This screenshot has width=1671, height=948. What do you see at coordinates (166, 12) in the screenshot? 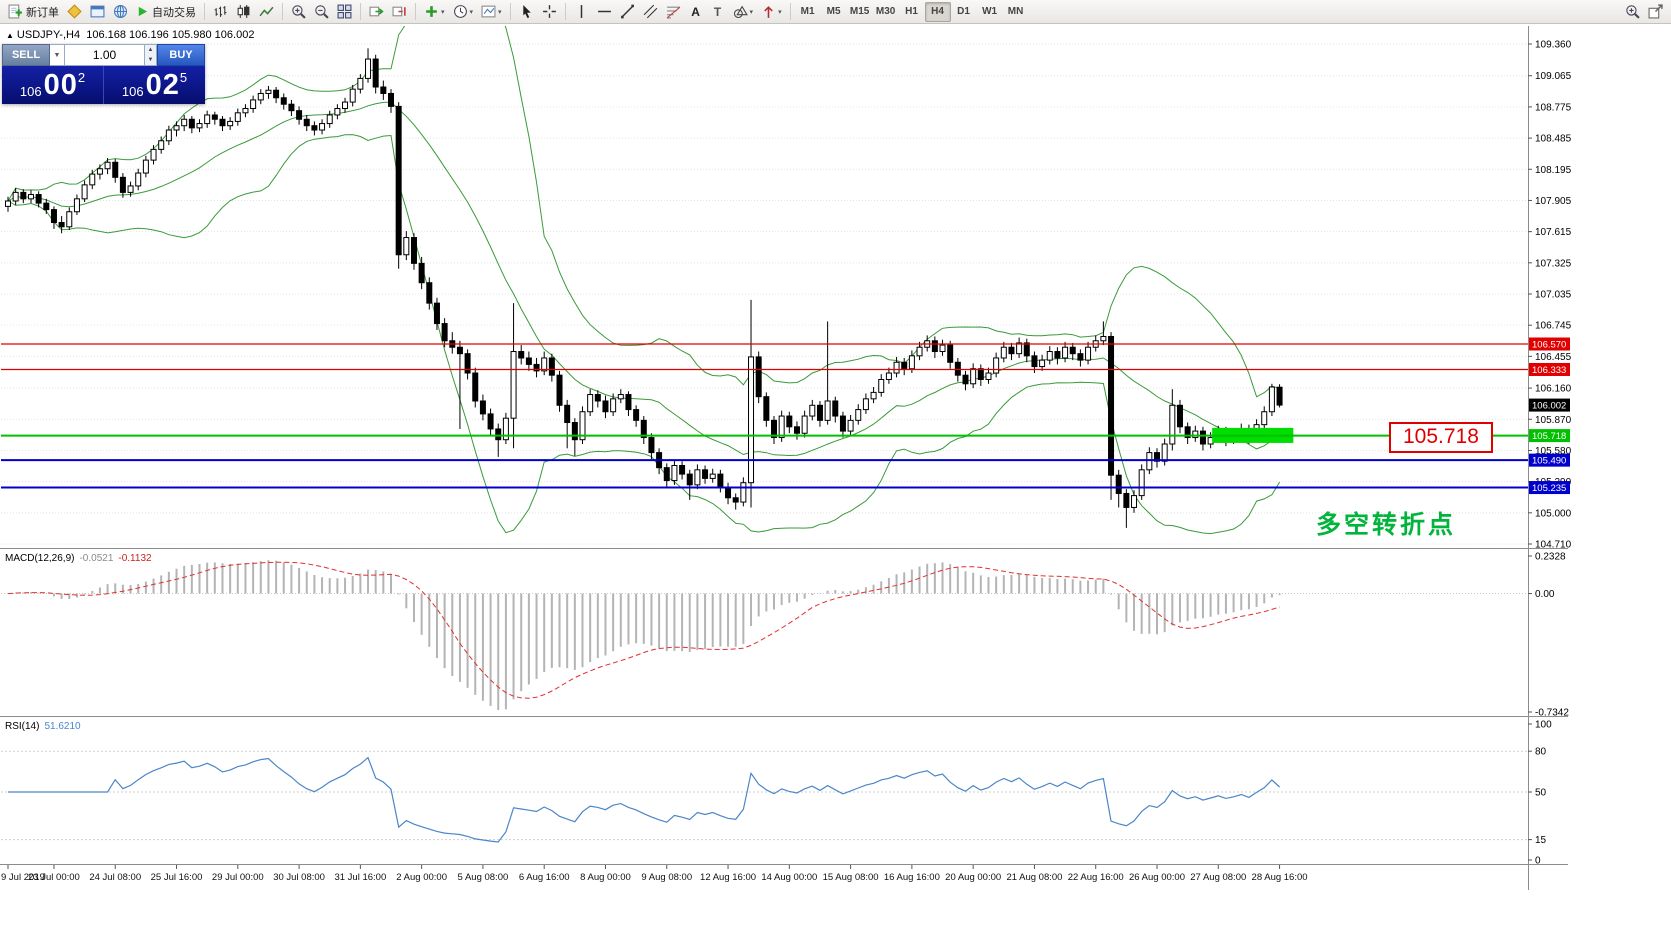
I see `autotrading-button: 自动交易` at bounding box center [166, 12].